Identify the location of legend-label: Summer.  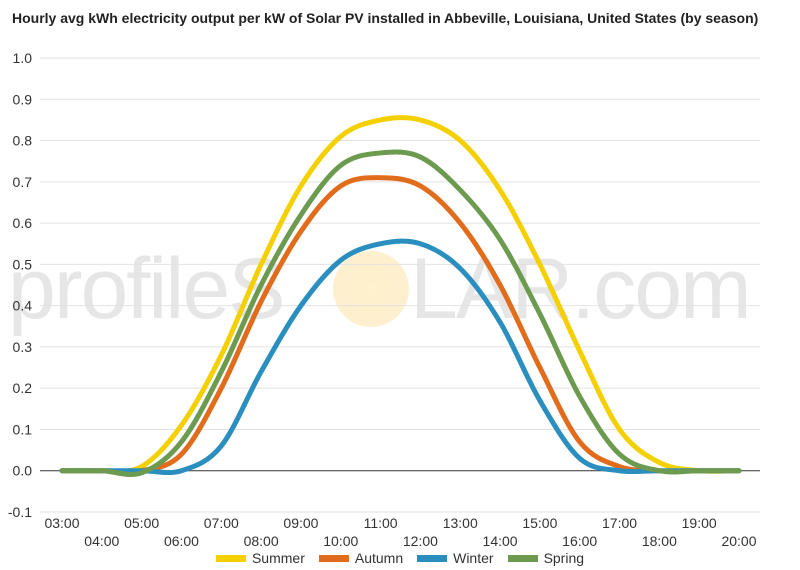
(278, 558).